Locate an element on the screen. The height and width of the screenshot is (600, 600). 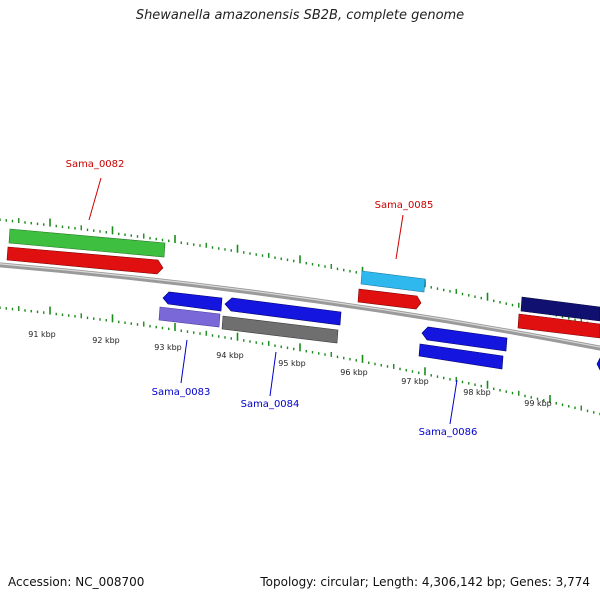
tick-label-96: 96 kbp is located at coordinates (354, 372).